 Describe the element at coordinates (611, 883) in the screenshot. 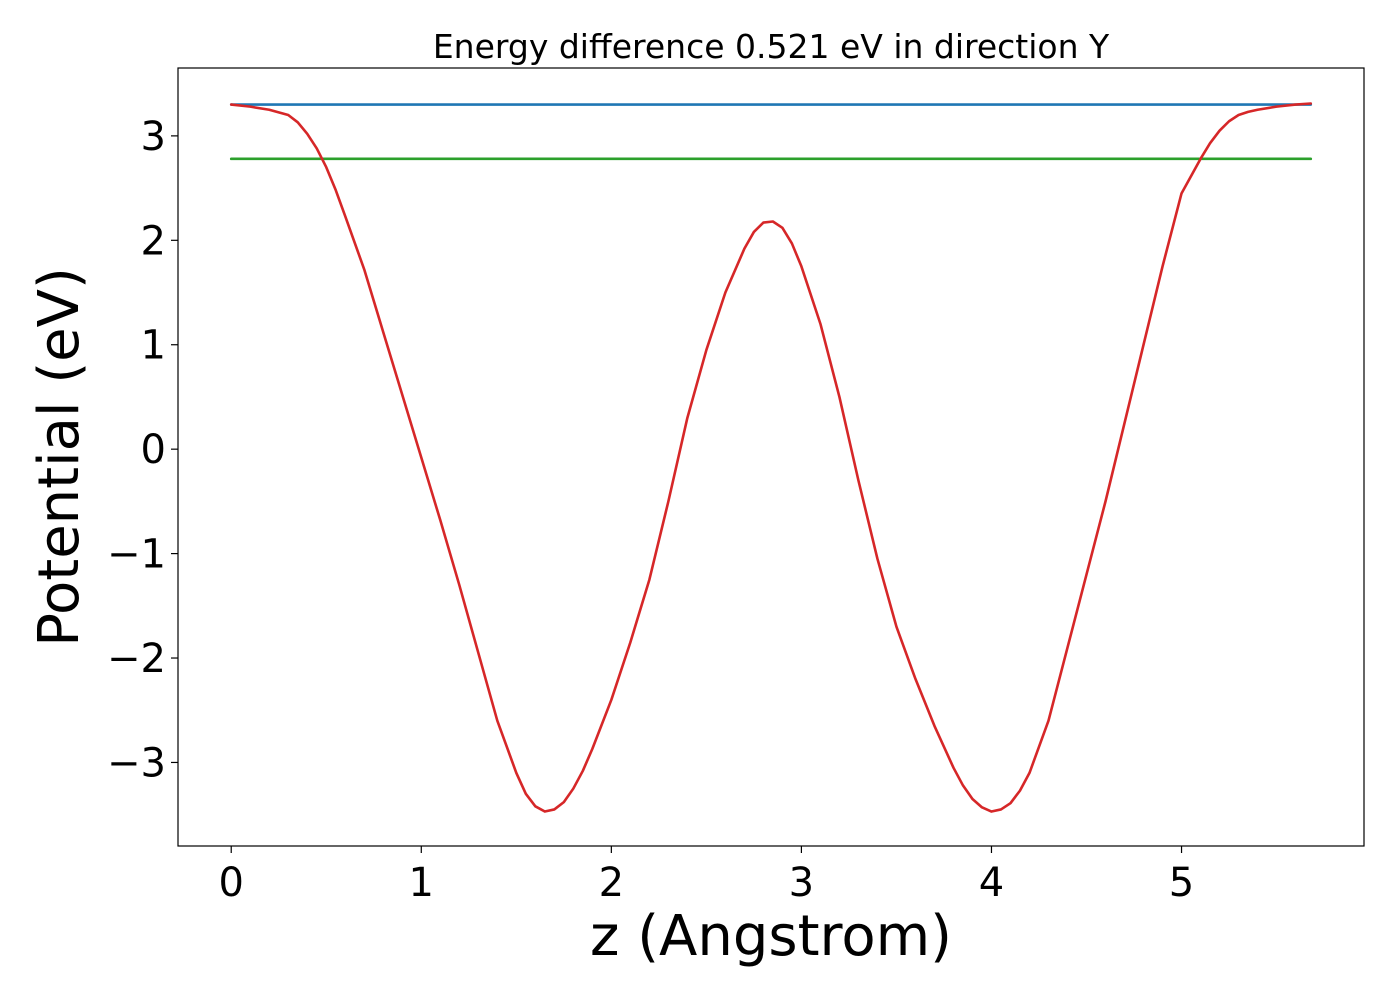

I see `x-tick-label: 2` at that location.